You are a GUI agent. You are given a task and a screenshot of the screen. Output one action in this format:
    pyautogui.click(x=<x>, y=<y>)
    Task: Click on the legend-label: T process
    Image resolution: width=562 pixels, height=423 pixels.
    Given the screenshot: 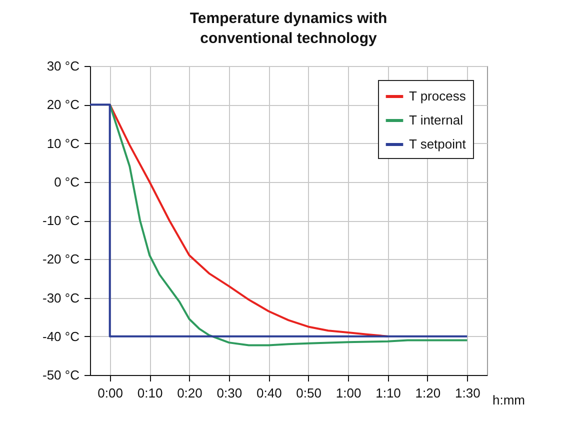 What is the action you would take?
    pyautogui.click(x=437, y=96)
    